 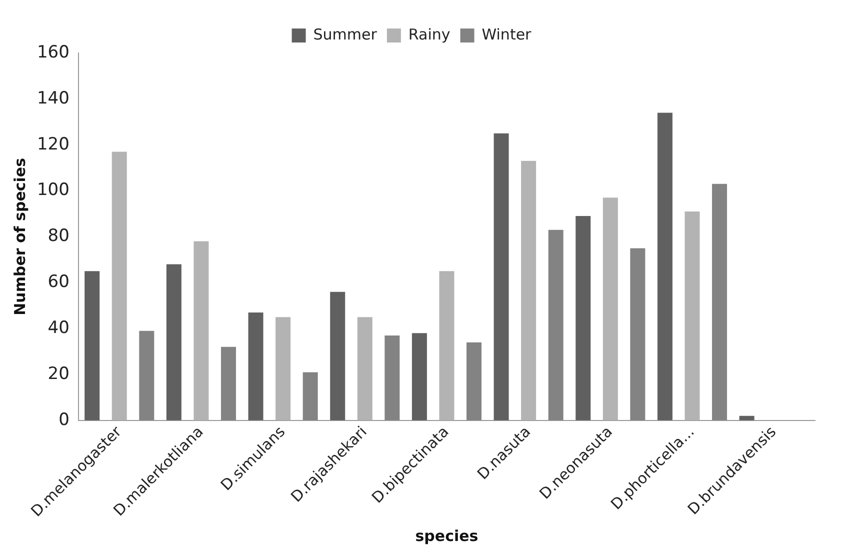 What do you see at coordinates (429, 34) in the screenshot?
I see `legend-label: Rainy` at bounding box center [429, 34].